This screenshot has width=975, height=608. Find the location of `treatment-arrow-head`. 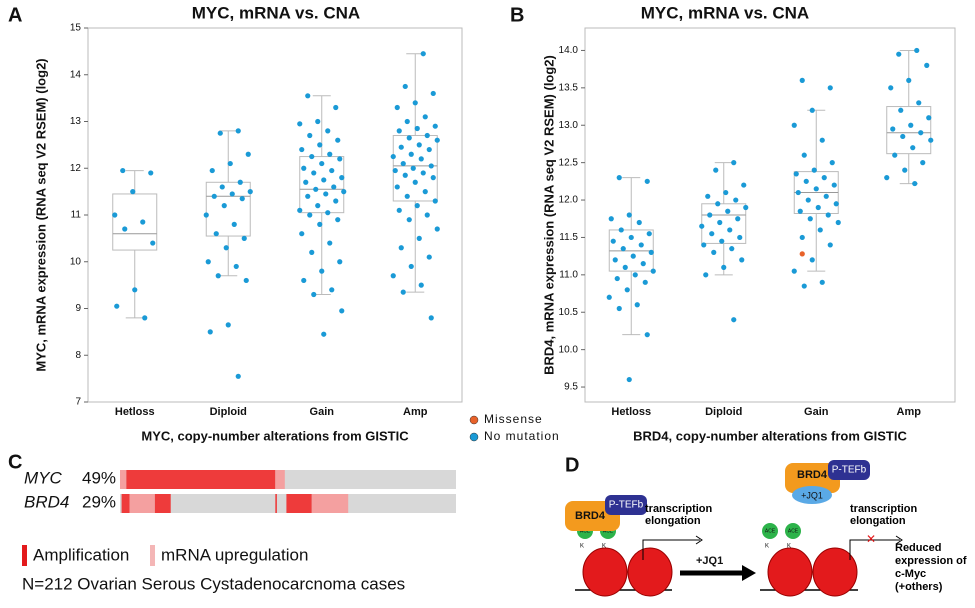

treatment-arrow-head is located at coordinates (749, 573).